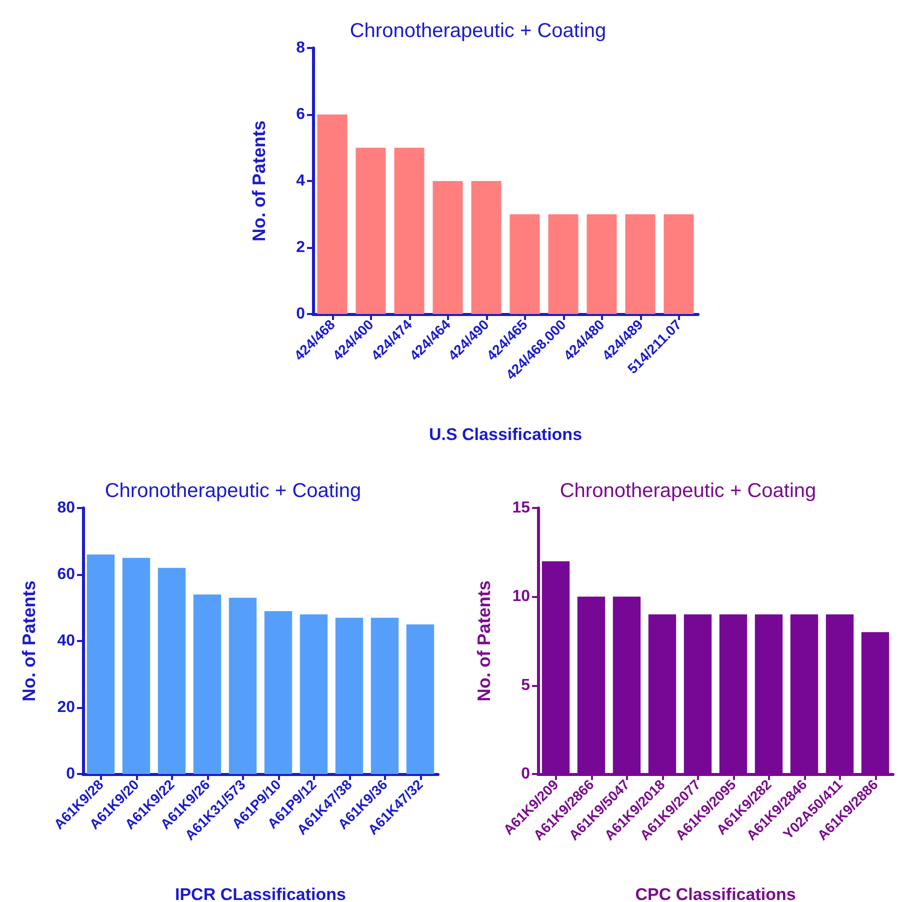 This screenshot has height=902, width=909. I want to click on y-tick-label: 6, so click(301, 114).